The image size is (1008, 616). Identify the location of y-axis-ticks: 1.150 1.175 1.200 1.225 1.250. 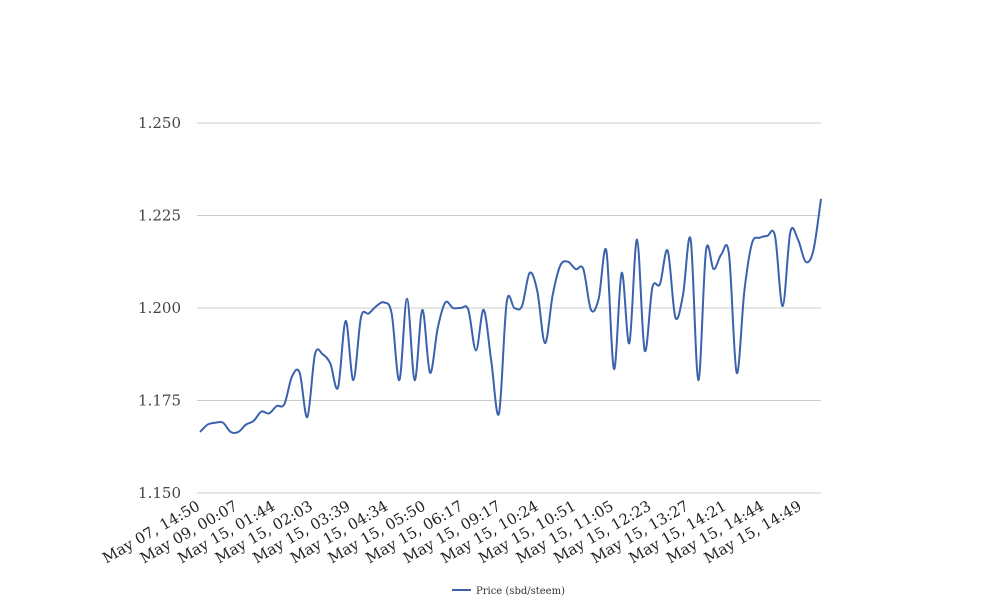
(159, 308).